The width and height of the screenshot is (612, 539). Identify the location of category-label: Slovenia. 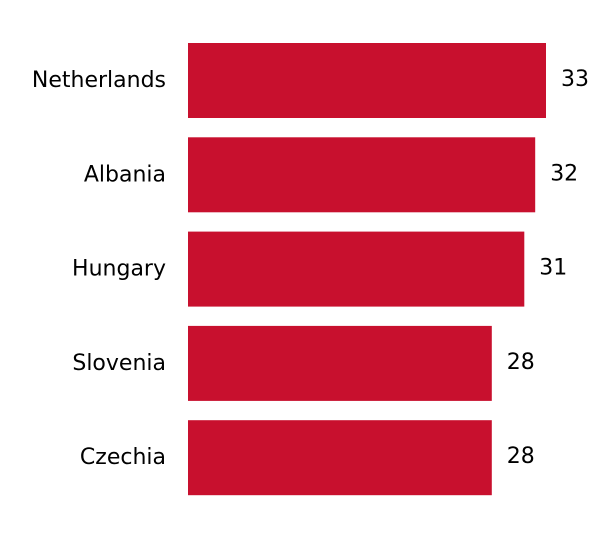
(119, 363).